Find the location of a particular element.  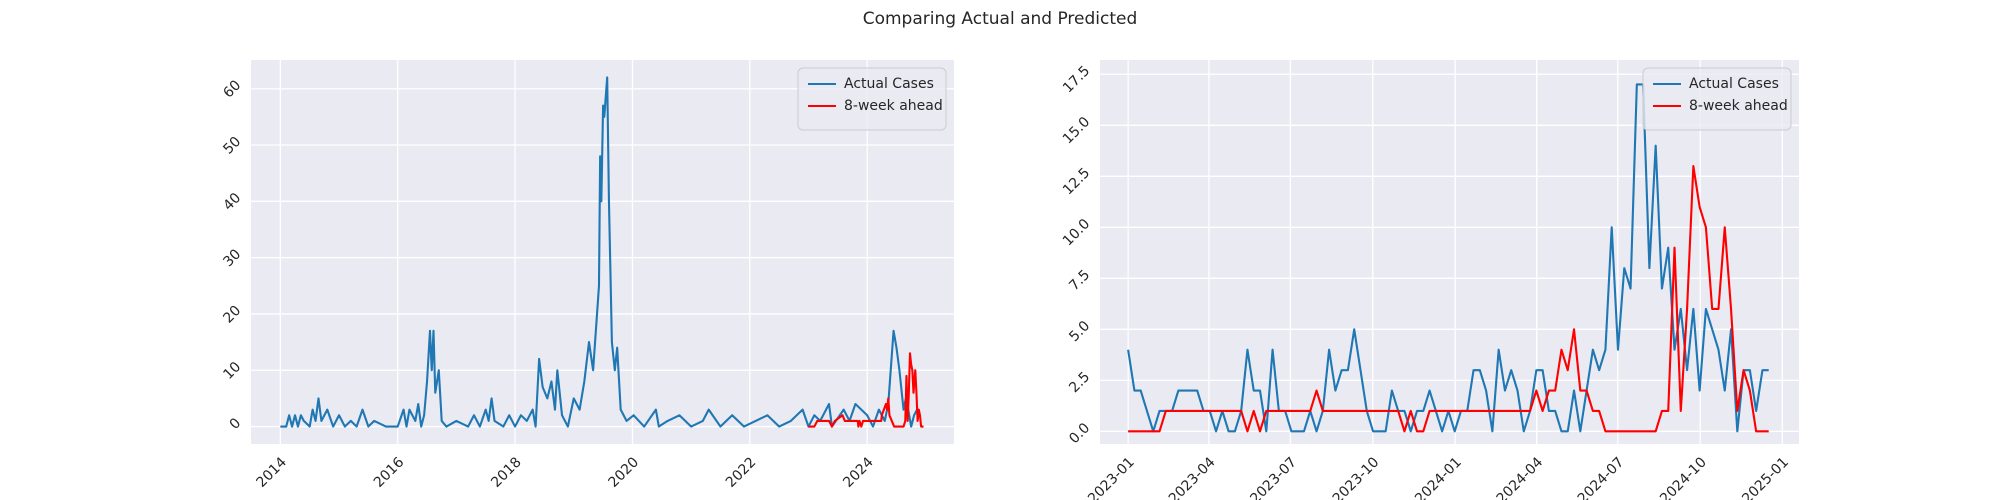

y-tick-label: 2.5 is located at coordinates (1079, 382).